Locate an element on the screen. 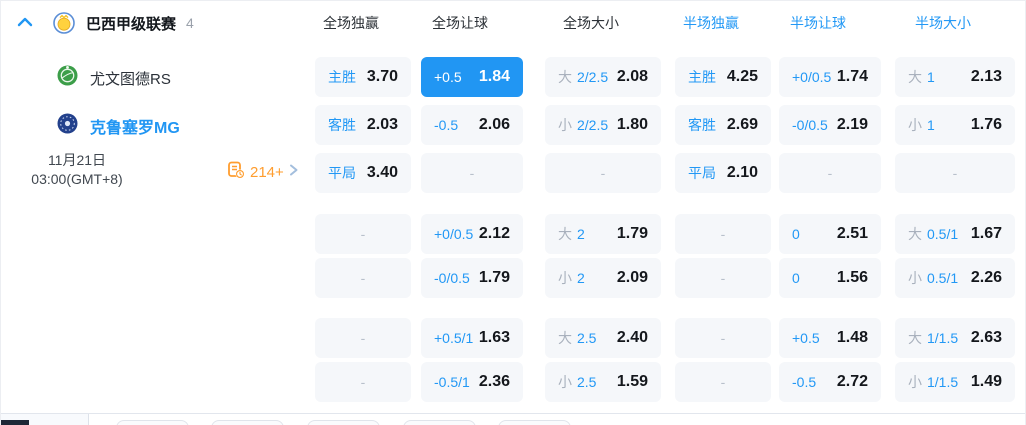  collapse-button is located at coordinates (25, 23).